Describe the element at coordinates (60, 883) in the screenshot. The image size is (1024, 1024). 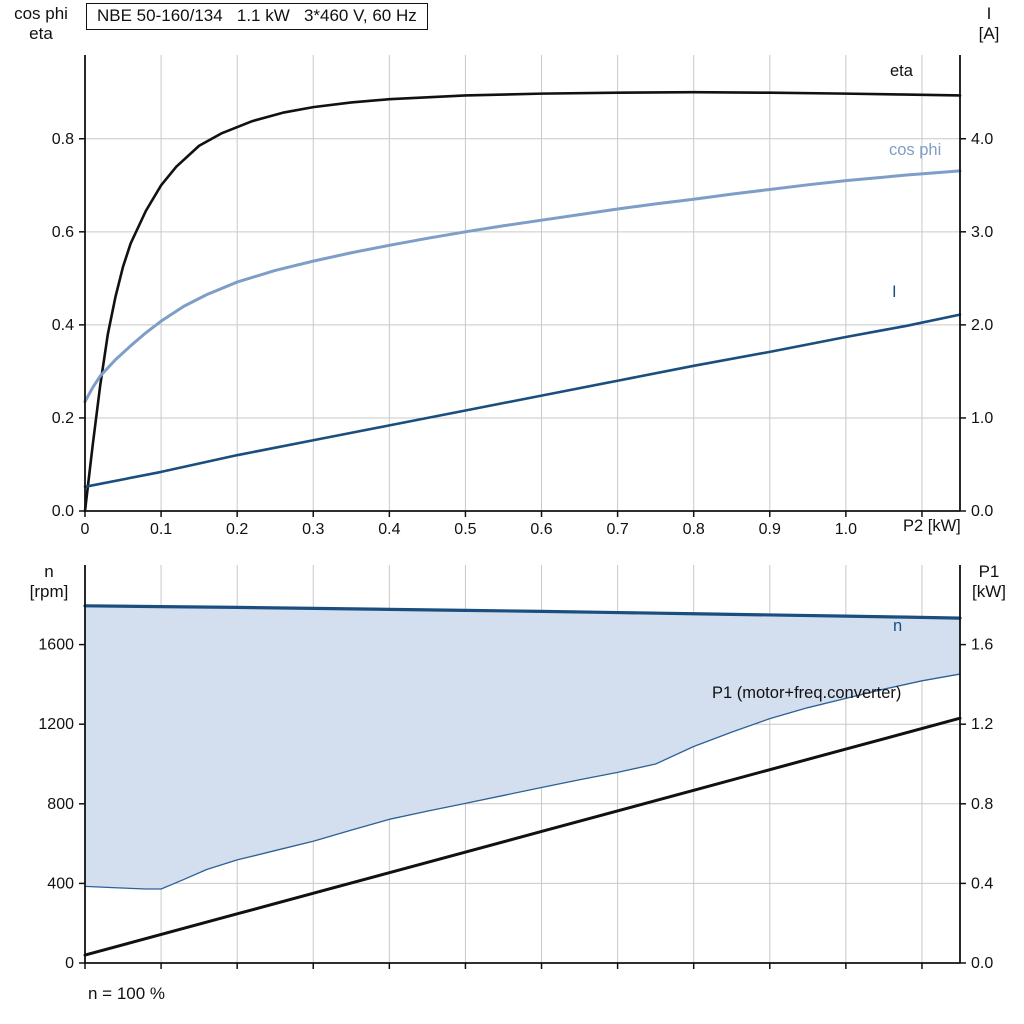
I see `svg-text: 400` at that location.